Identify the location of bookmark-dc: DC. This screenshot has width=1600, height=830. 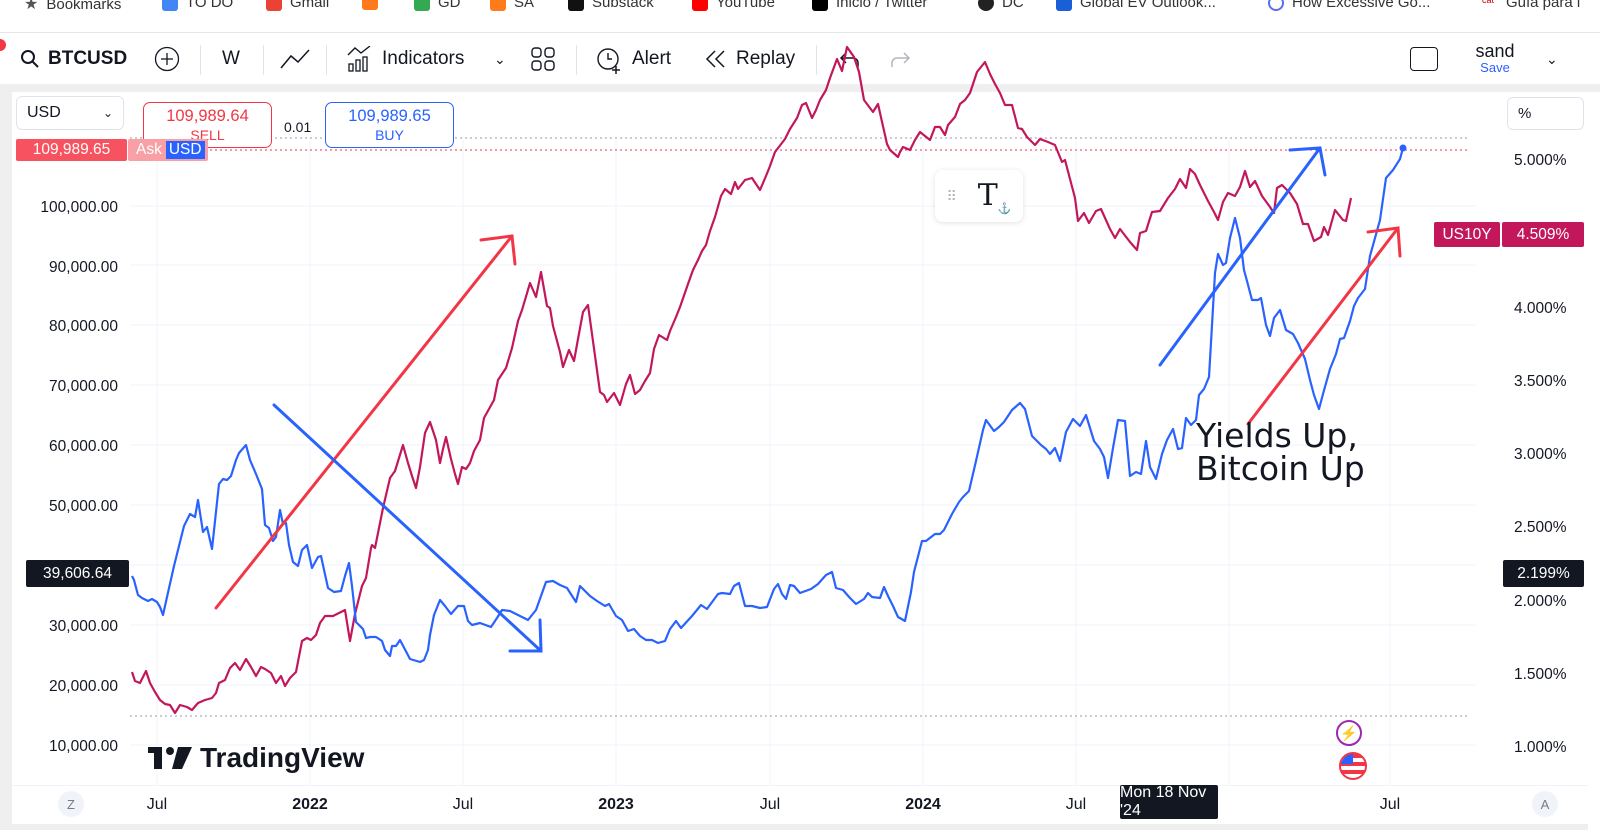
(1001, 5).